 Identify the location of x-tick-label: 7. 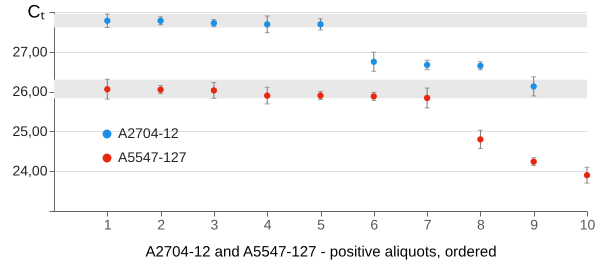
(428, 224).